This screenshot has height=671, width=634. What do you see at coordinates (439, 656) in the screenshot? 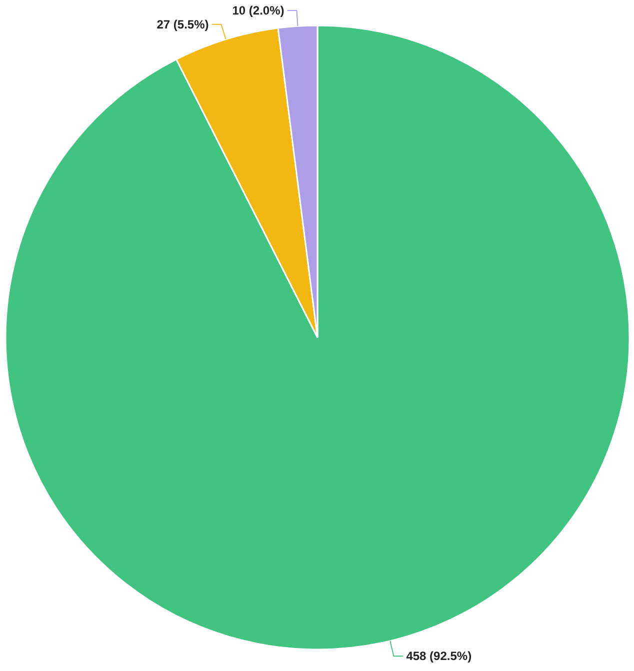
I see `data-label: 458 (92.5%)` at bounding box center [439, 656].